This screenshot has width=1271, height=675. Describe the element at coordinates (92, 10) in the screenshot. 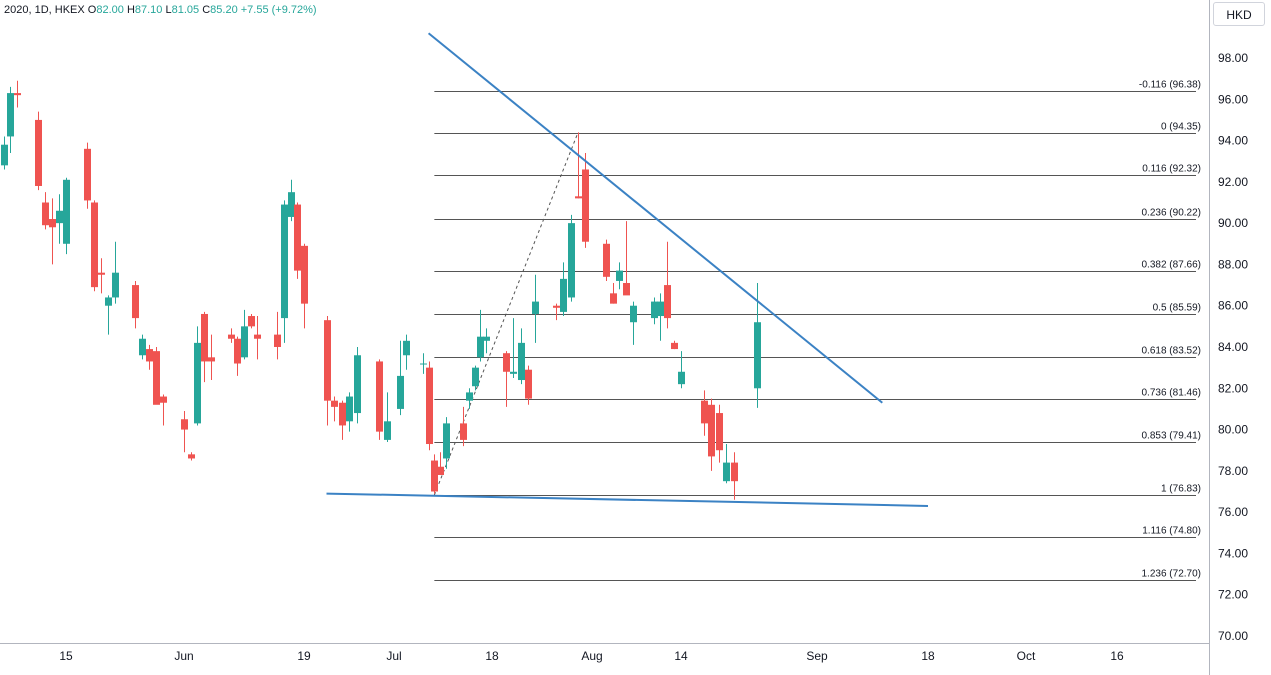

I see `open-label: O` at that location.